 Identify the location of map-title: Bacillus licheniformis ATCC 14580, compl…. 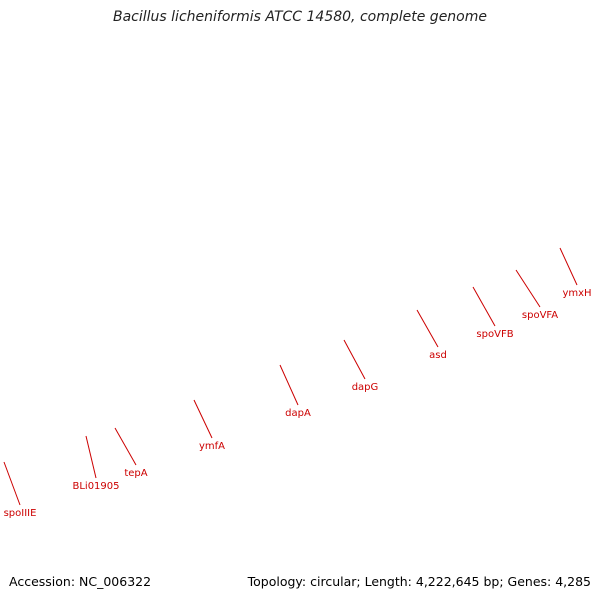
(300, 17).